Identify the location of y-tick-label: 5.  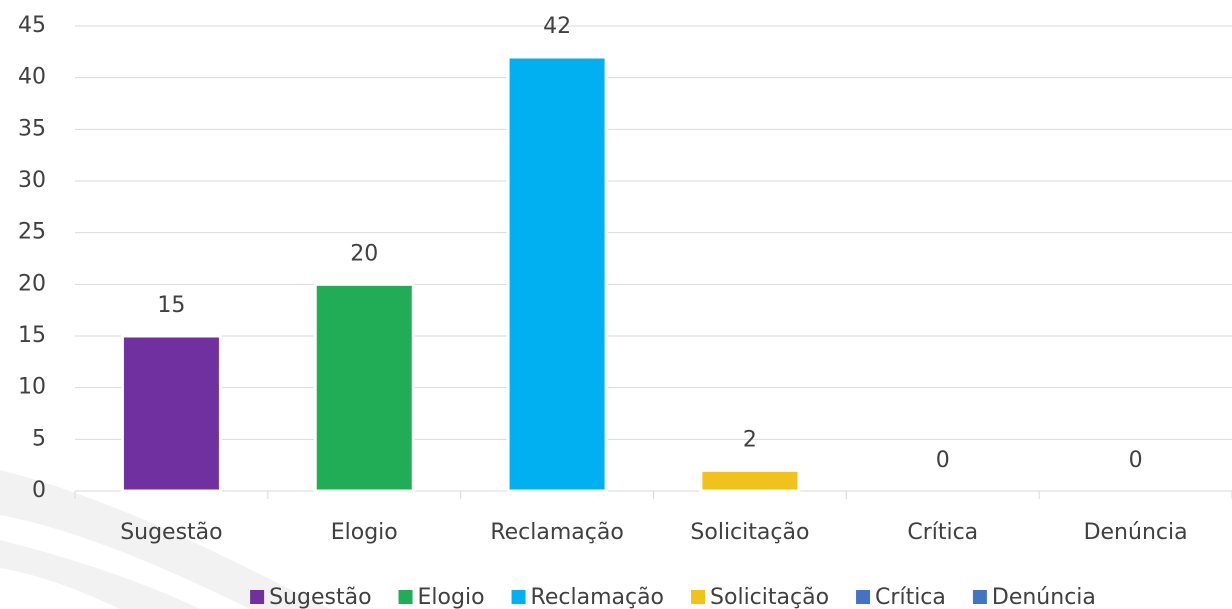
(39, 438).